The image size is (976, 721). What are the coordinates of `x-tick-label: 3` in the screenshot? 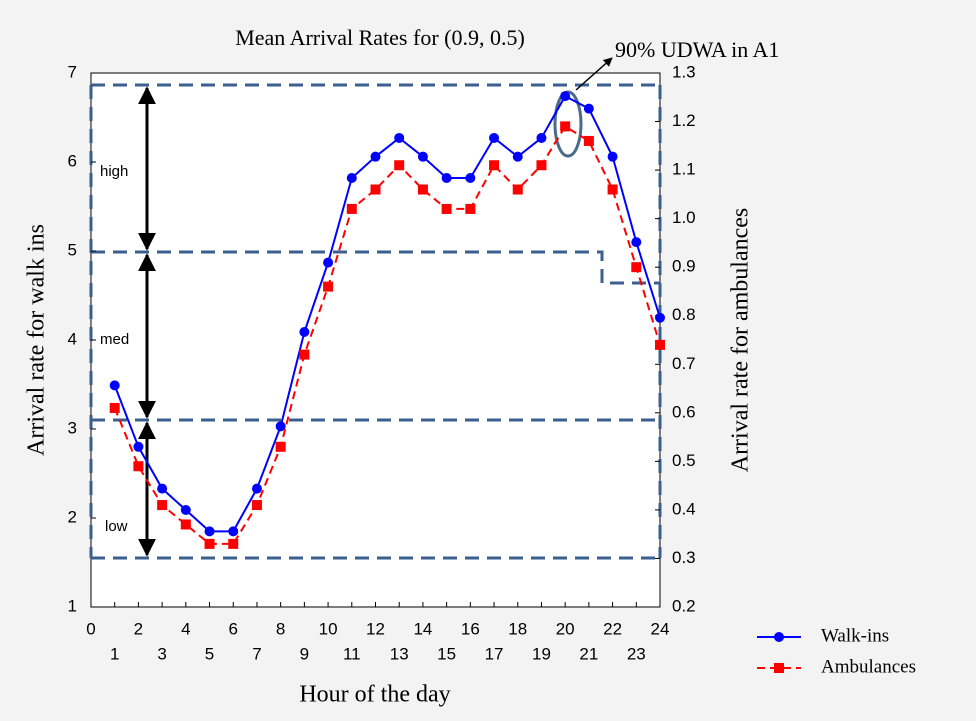 It's located at (161, 653).